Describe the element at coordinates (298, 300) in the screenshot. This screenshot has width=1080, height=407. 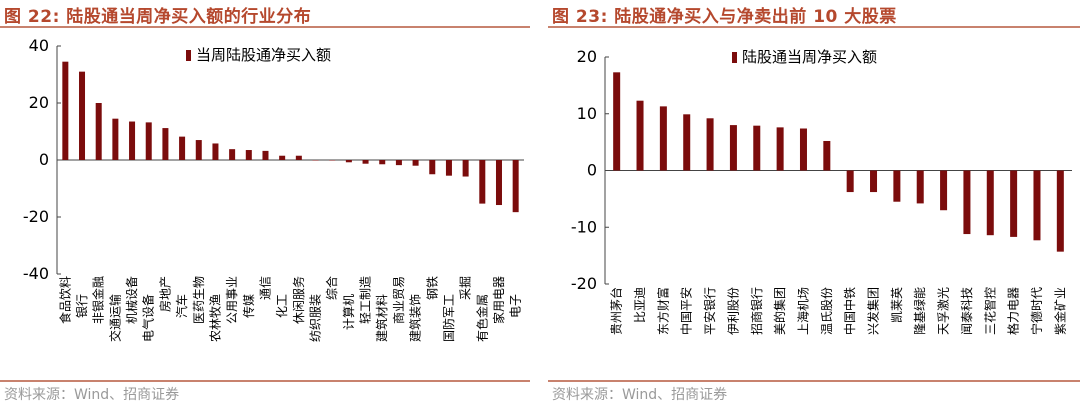
I see `category-label: 休闲服务` at that location.